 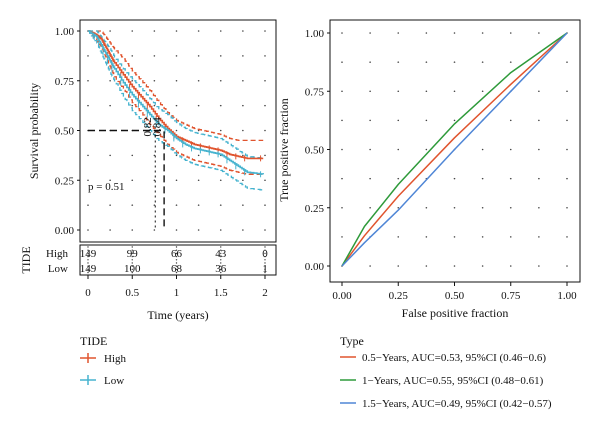 What do you see at coordinates (315, 34) in the screenshot?
I see `roc-y-tick-label: 1.00` at bounding box center [315, 34].